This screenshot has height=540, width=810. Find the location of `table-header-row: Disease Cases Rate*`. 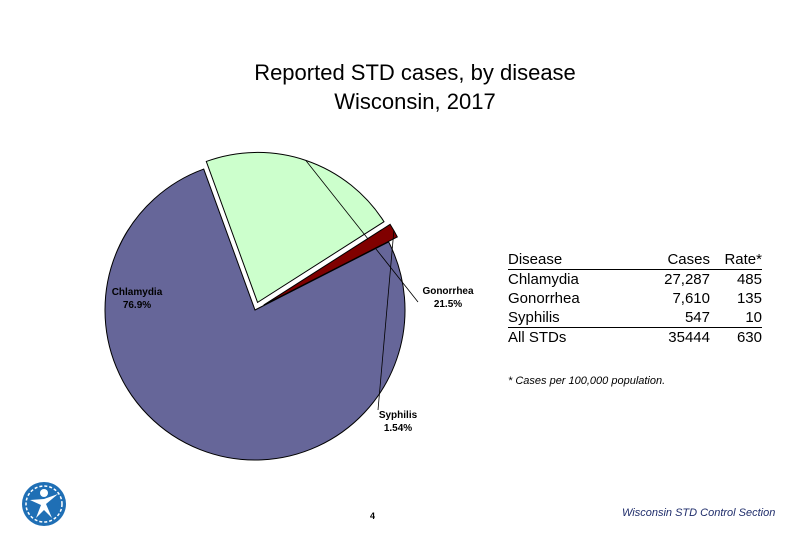

table-header-row: Disease Cases Rate* is located at coordinates (635, 260).